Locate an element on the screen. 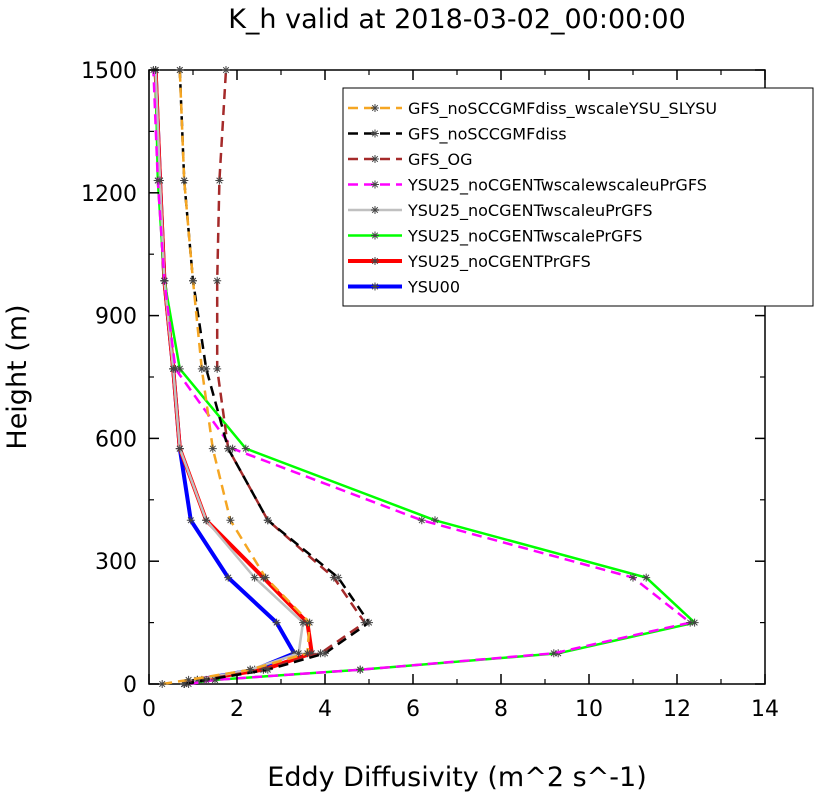 This screenshot has height=796, width=817. legend-label: YSU25_noCGENTwscalePrGFS is located at coordinates (524, 237).